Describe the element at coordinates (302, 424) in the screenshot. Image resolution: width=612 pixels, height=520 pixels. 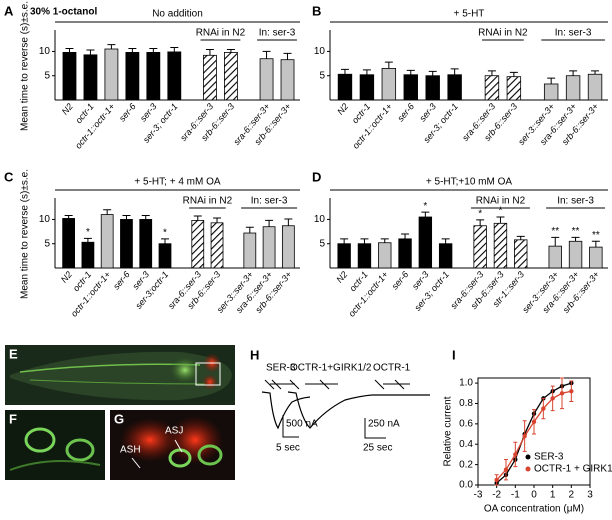
I see `scale-label: 500 nA` at that location.